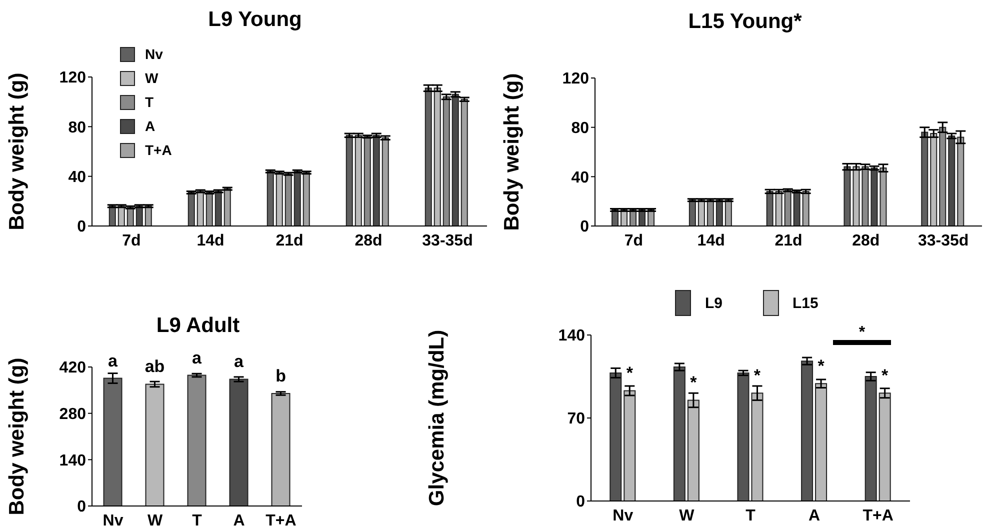 The image size is (990, 528). What do you see at coordinates (72, 415) in the screenshot?
I see `y-tick-label: 280` at bounding box center [72, 415].